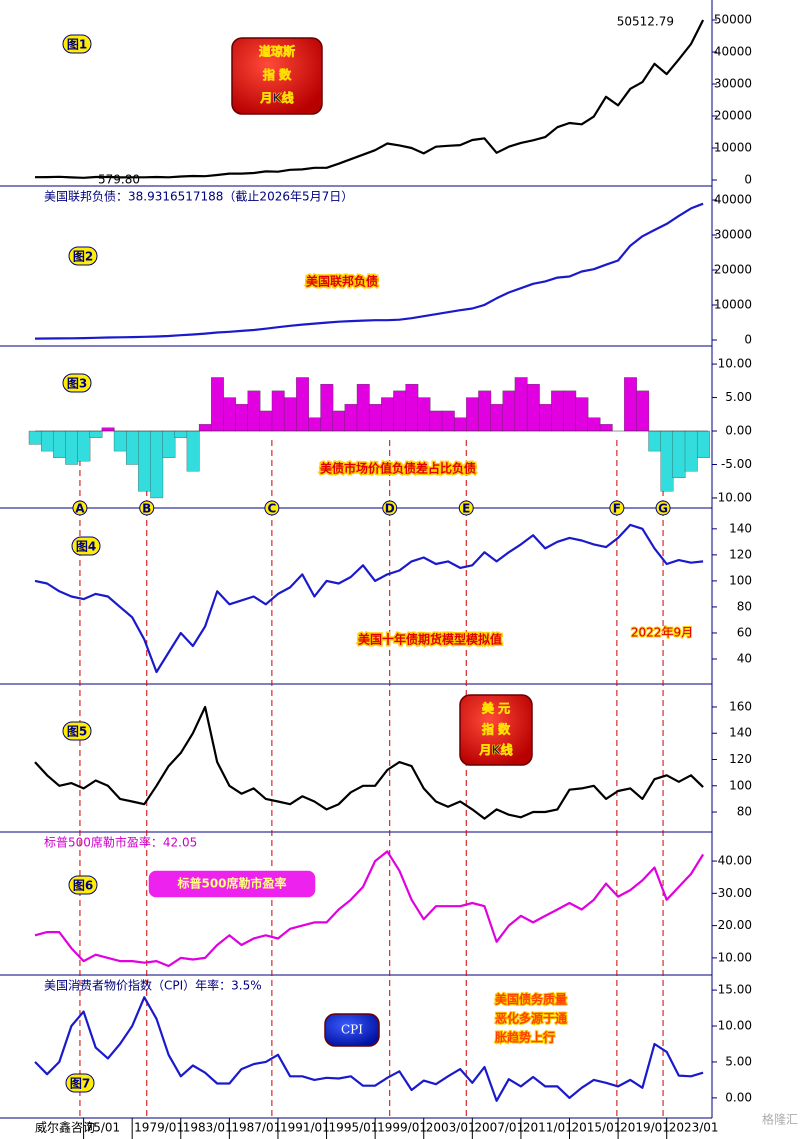 The width and height of the screenshot is (804, 1139). I want to click on event-label: B, so click(146, 509).